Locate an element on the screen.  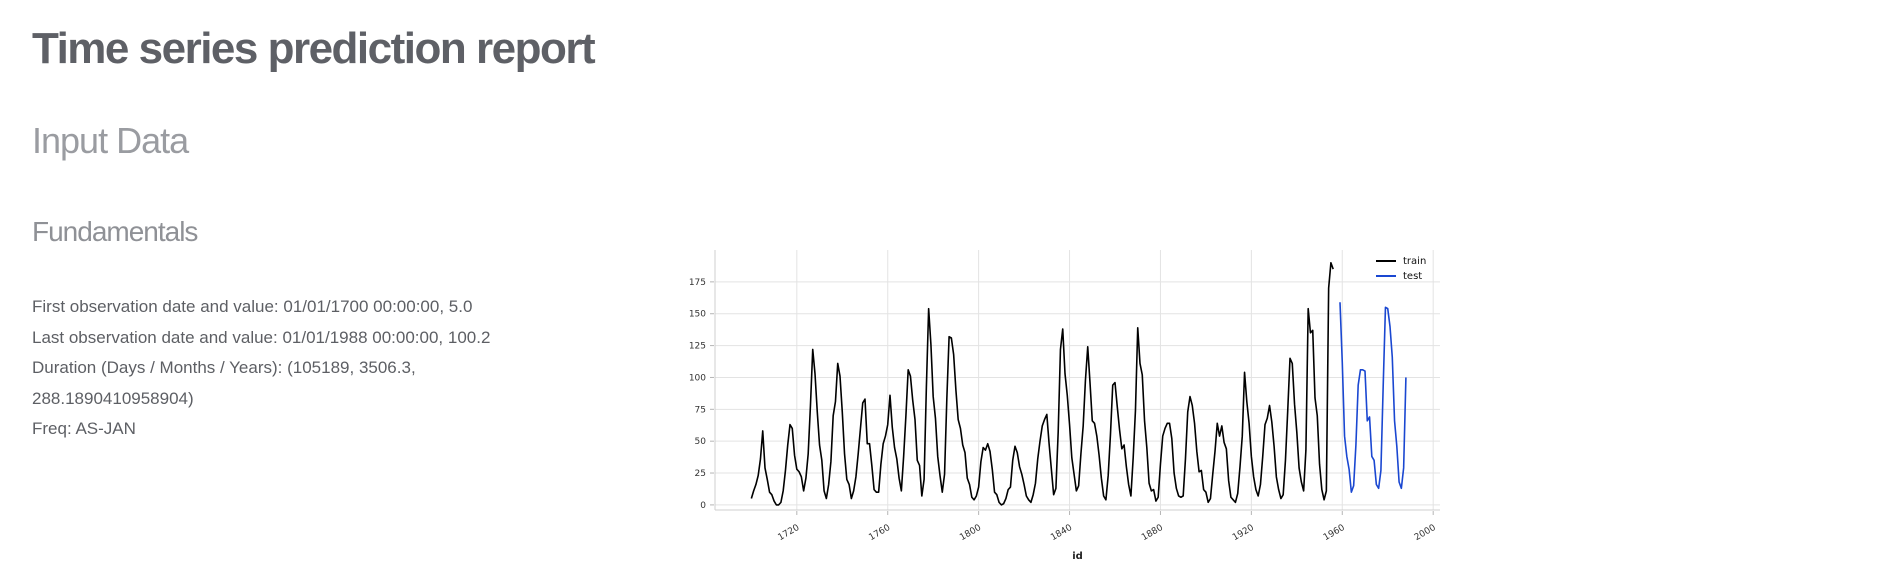
y-tick-label: 0 is located at coordinates (703, 506).